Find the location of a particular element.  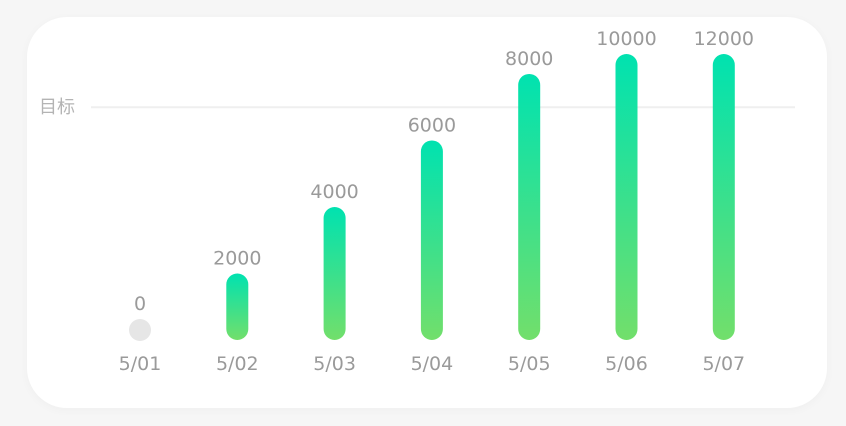

x-tick-label: 5/03 is located at coordinates (334, 364).